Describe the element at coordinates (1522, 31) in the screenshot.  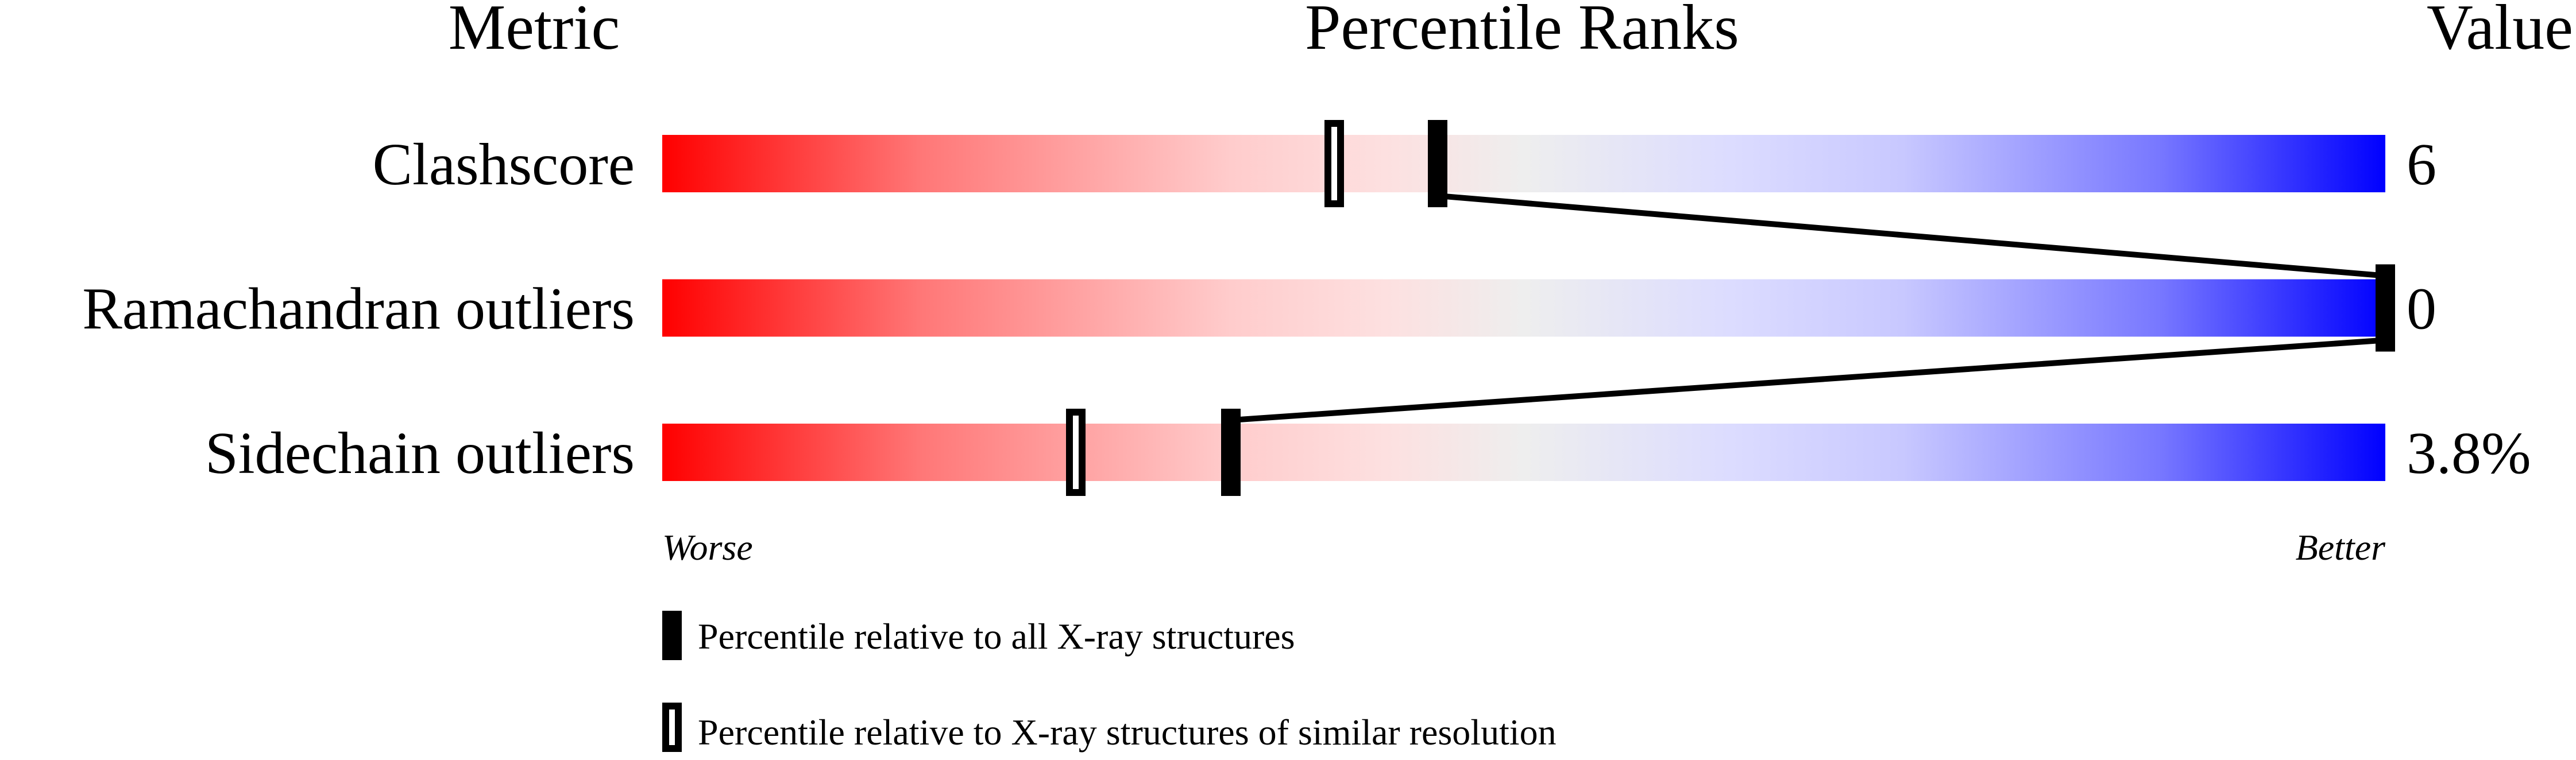
I see `header-percentile-ranks: Percentile Ranks` at that location.